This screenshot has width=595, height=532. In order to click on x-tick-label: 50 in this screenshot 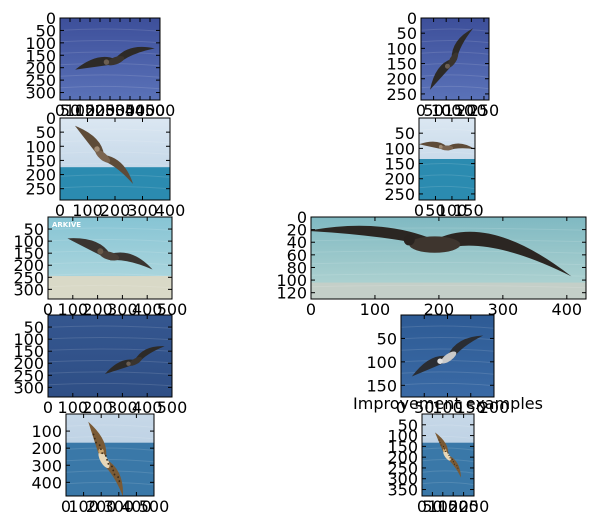, I will do `click(432, 506)`.